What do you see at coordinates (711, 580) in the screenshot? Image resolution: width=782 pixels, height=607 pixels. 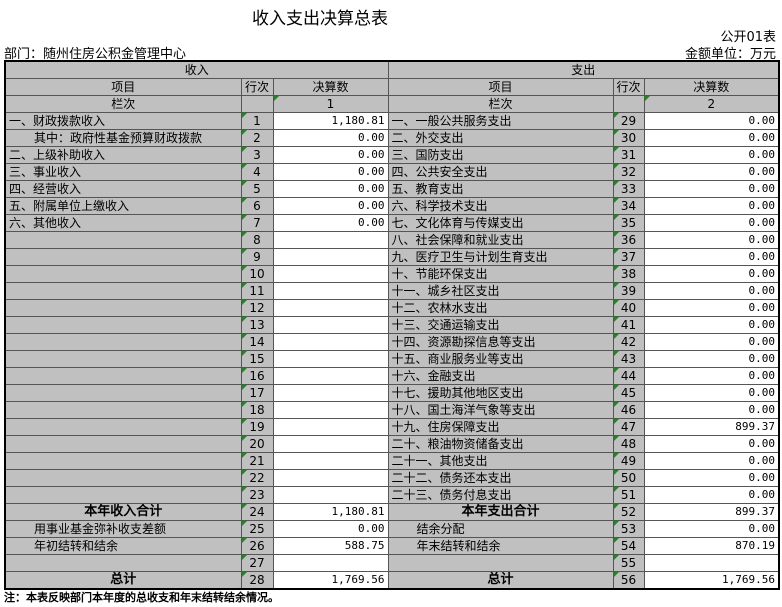 I see `expense-amount-cell: 1,769.56` at bounding box center [711, 580].